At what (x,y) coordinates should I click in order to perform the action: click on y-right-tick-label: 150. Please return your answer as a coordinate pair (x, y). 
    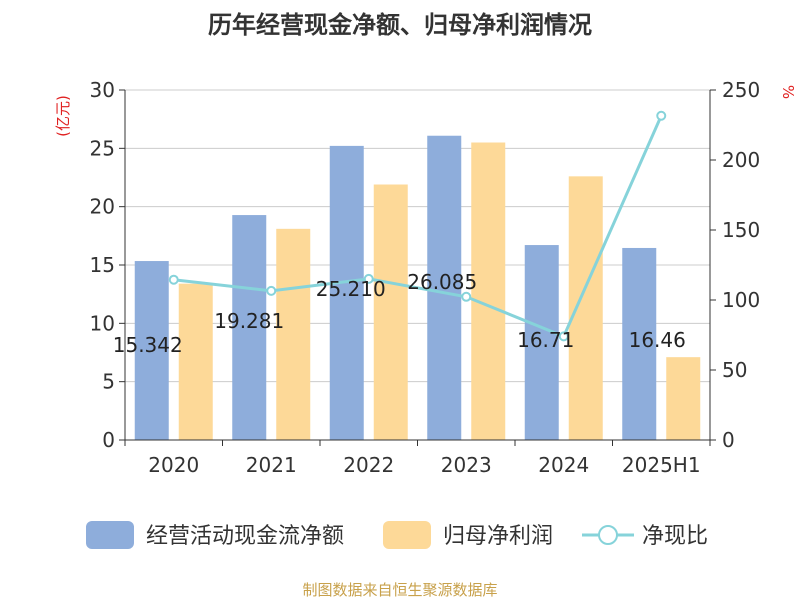
    Looking at the image, I should click on (741, 230).